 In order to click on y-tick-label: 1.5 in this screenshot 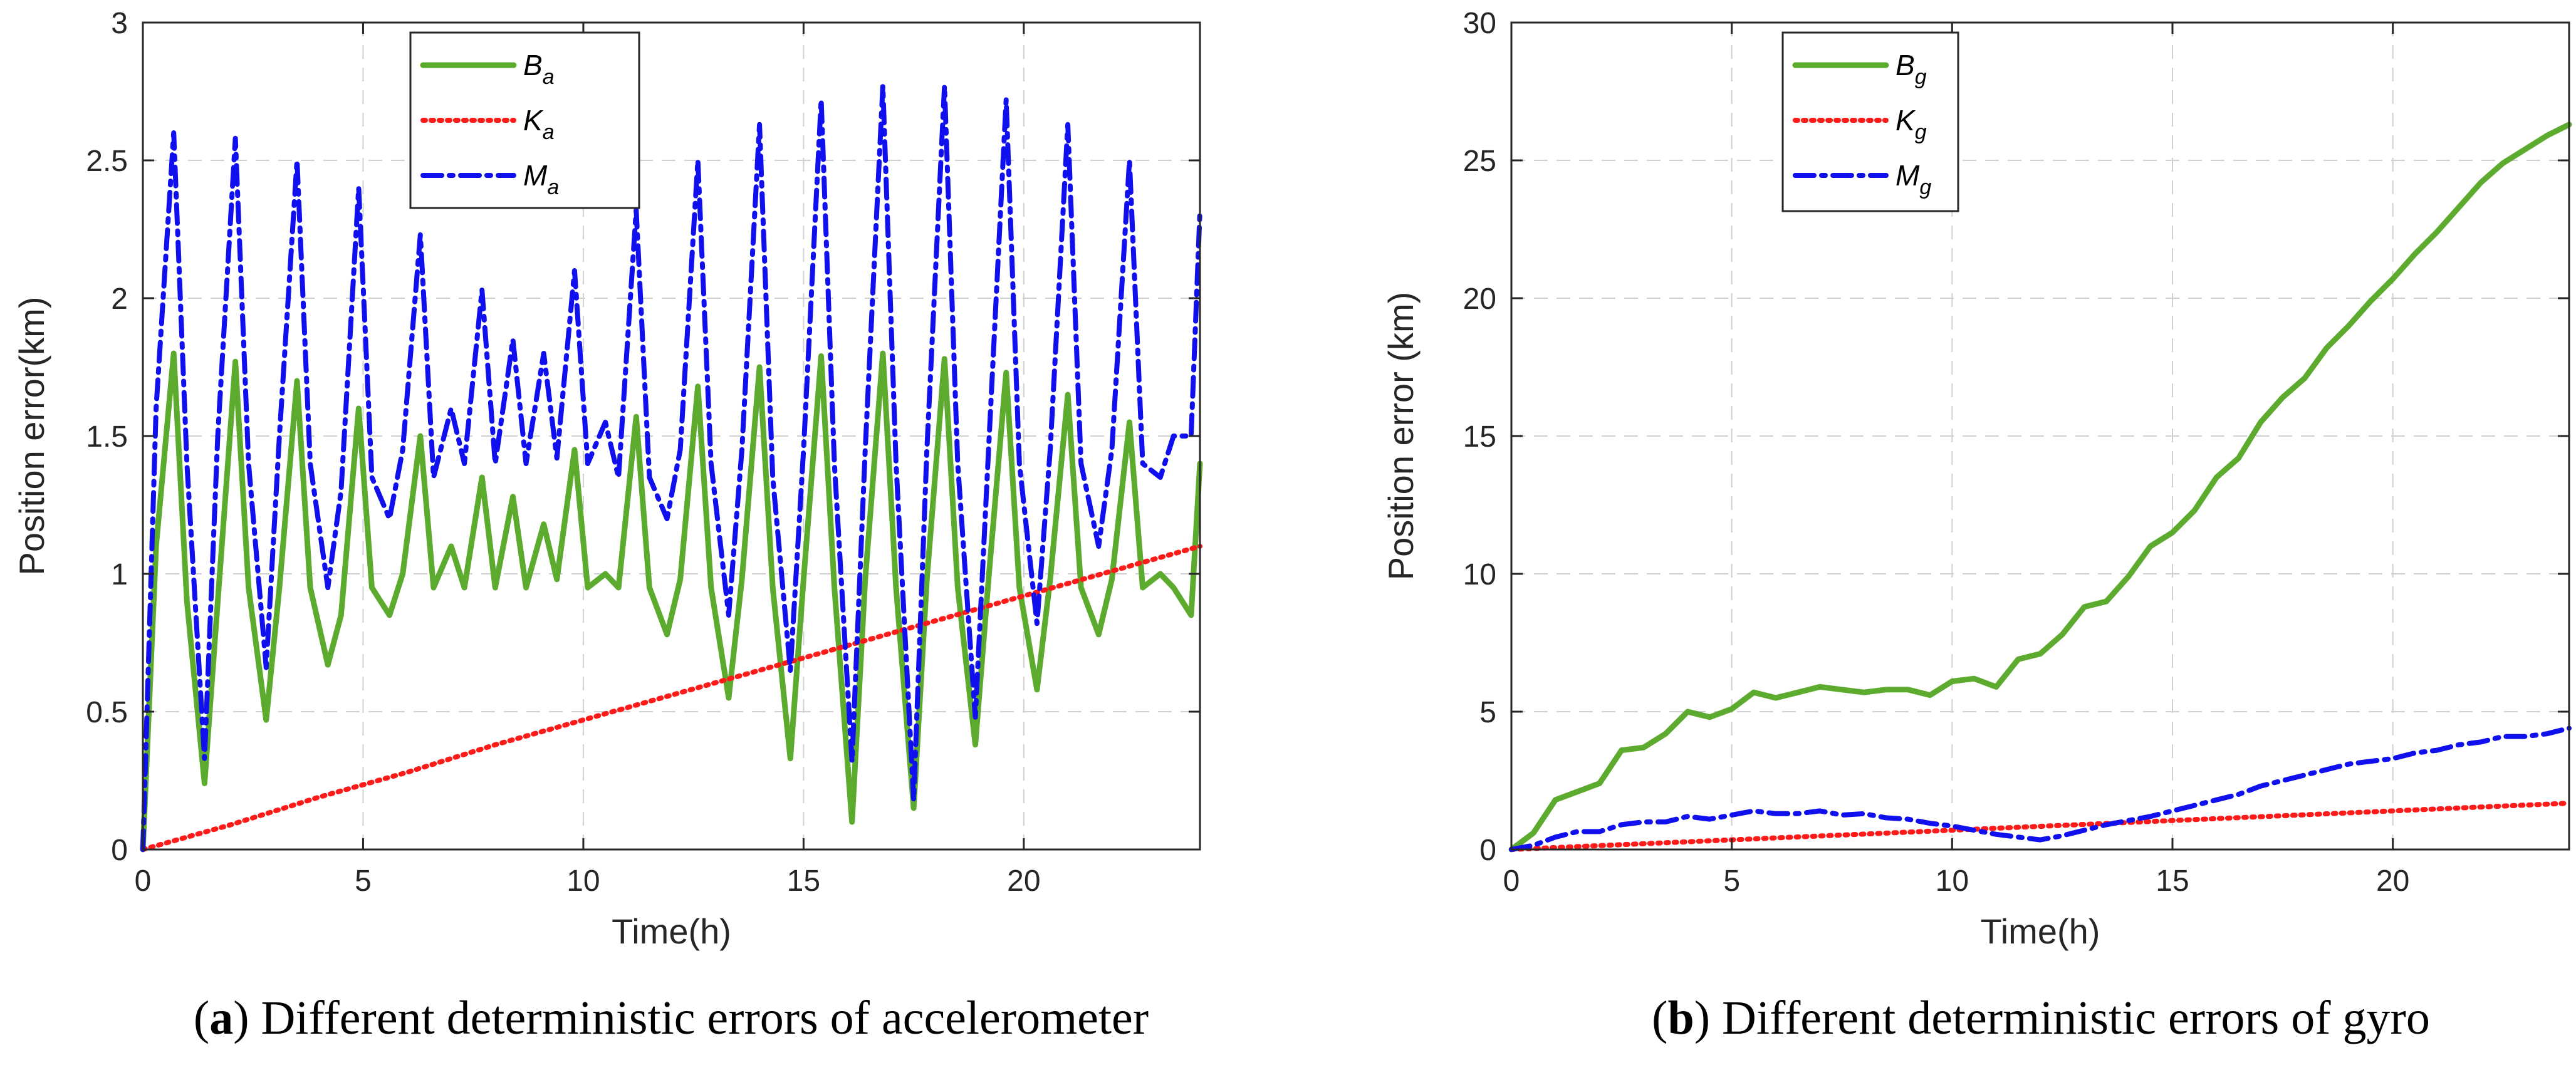, I will do `click(107, 437)`.